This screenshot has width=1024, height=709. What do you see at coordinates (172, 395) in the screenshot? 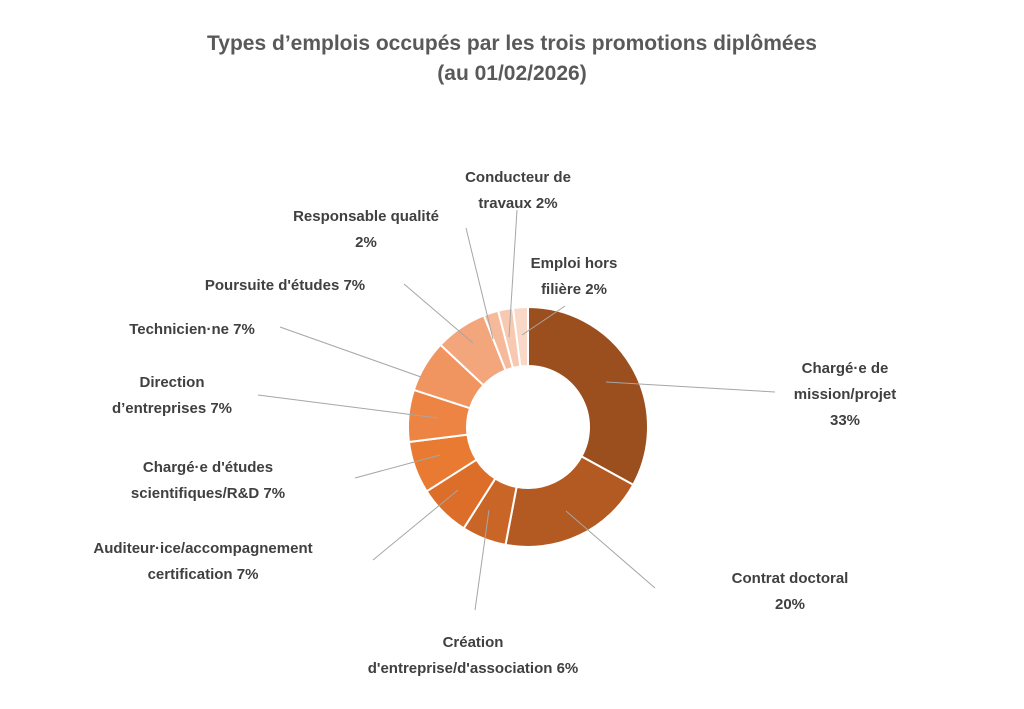
I see `slice-label: Direction d’entreprises 7%` at bounding box center [172, 395].